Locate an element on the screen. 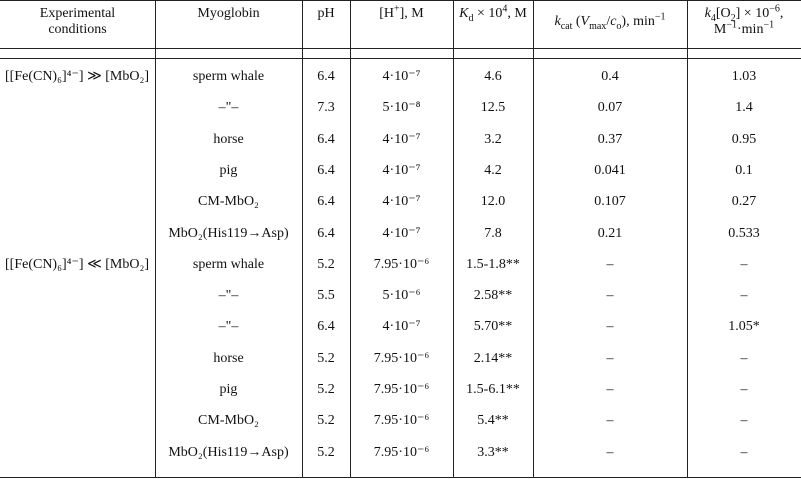 Image resolution: width=801 pixels, height=479 pixels. header-text: Myoglobin is located at coordinates (228, 13).